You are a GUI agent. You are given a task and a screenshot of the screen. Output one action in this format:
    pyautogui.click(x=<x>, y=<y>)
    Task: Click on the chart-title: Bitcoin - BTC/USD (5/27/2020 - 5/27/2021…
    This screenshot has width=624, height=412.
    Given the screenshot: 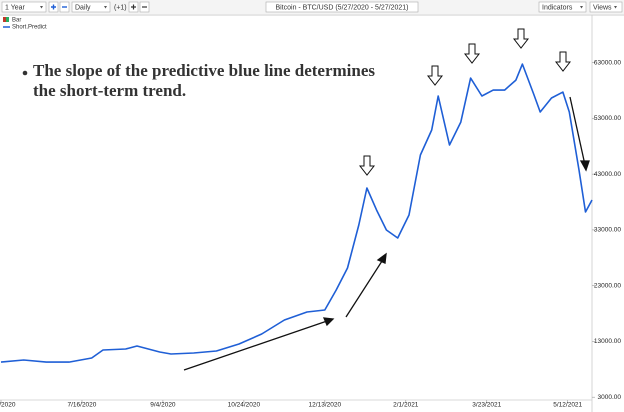 What is the action you would take?
    pyautogui.click(x=341, y=7)
    